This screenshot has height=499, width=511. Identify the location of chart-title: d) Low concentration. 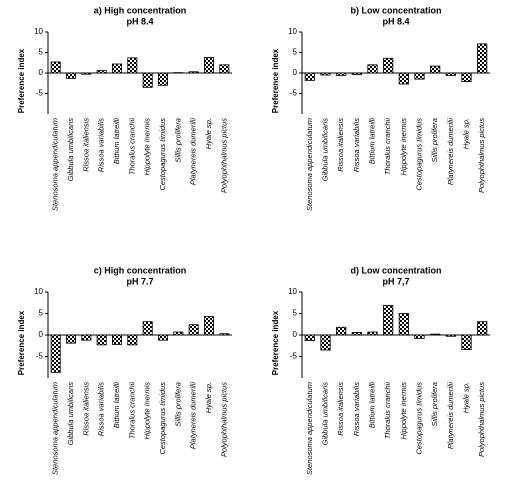
(396, 270).